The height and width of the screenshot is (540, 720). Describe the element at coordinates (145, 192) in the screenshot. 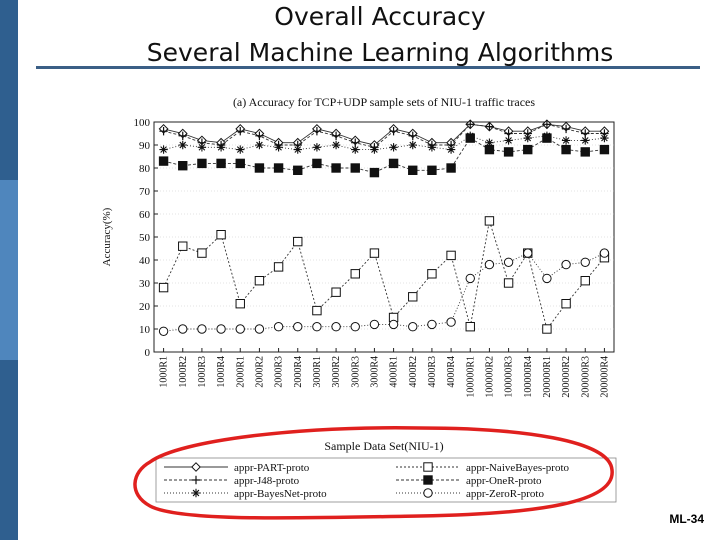

I see `y-tick-label: 70` at that location.